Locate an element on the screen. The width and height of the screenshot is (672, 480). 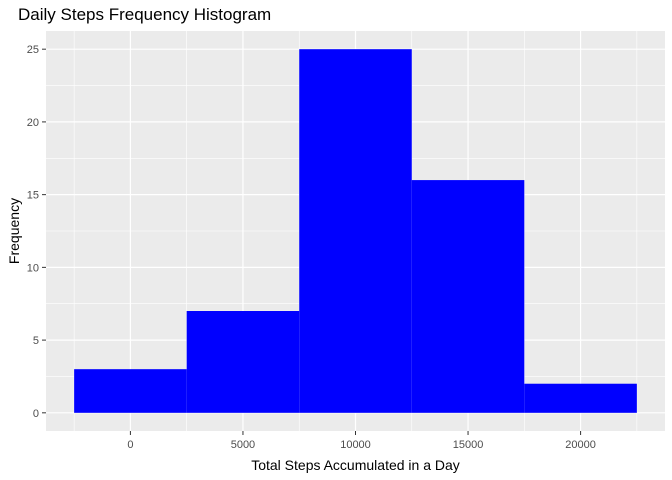
y-tick-label: 15 is located at coordinates (33, 196).